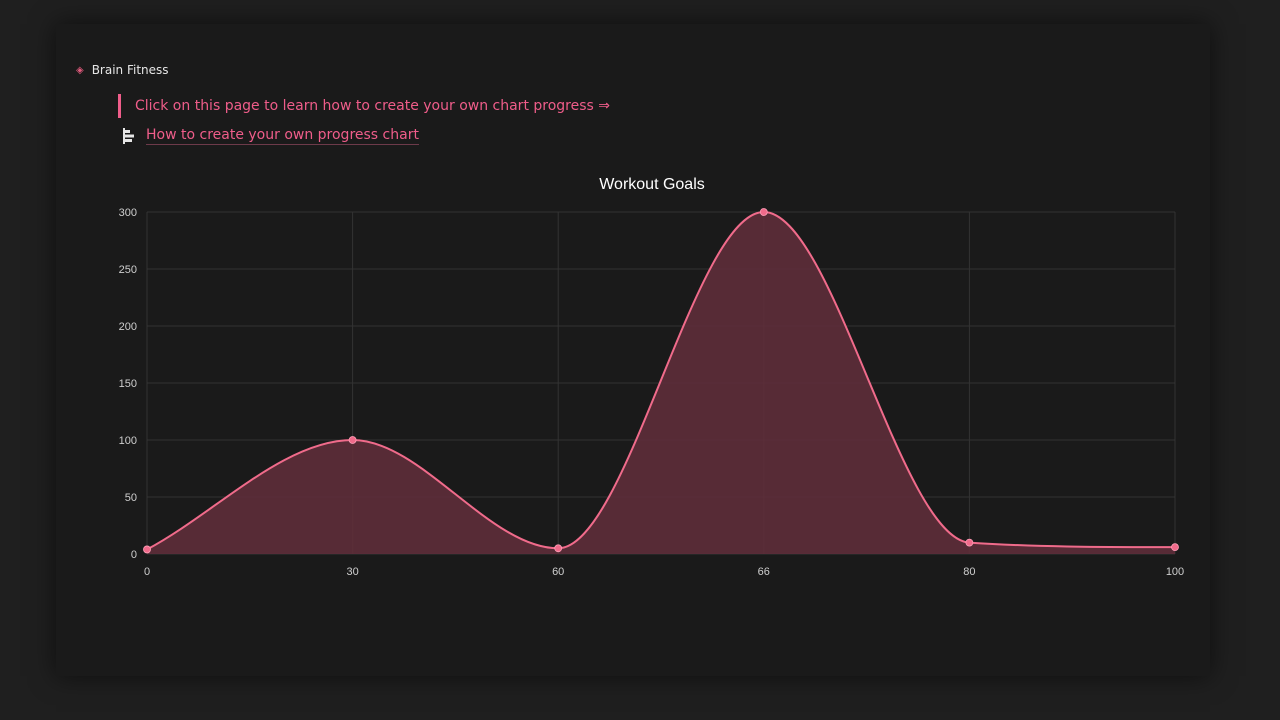 Image resolution: width=1280 pixels, height=720 pixels. I want to click on page-link-label: How to create your own progress chart, so click(282, 136).